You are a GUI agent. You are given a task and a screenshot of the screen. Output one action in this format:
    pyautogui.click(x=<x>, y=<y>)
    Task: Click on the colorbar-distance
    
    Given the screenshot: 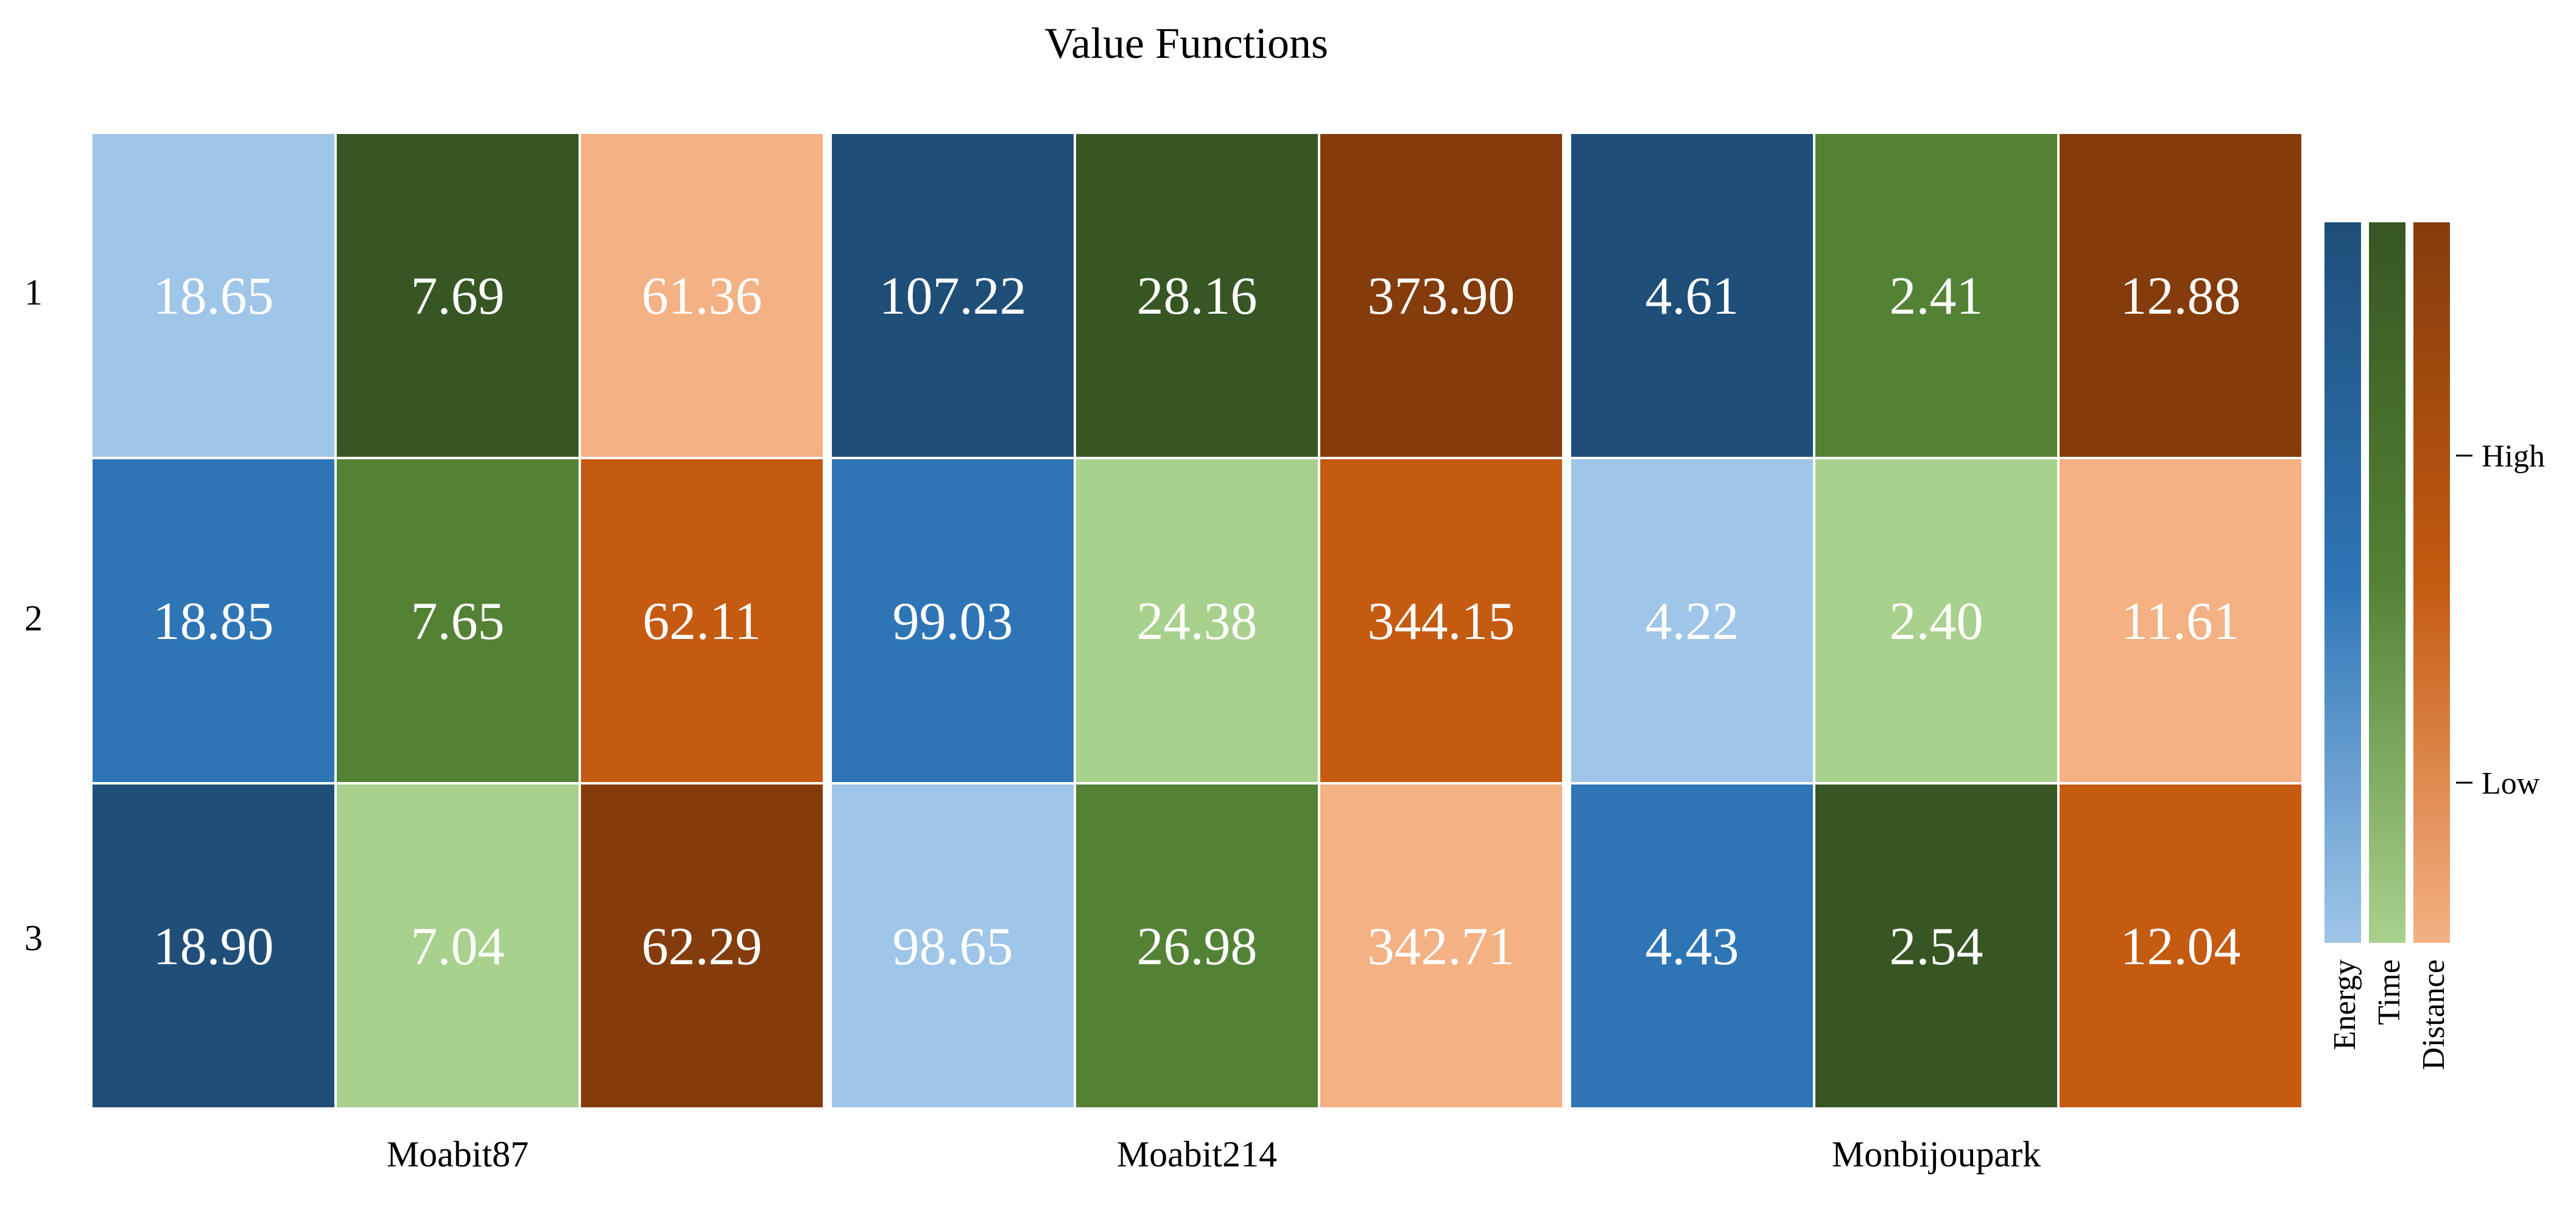 What is the action you would take?
    pyautogui.click(x=2431, y=583)
    